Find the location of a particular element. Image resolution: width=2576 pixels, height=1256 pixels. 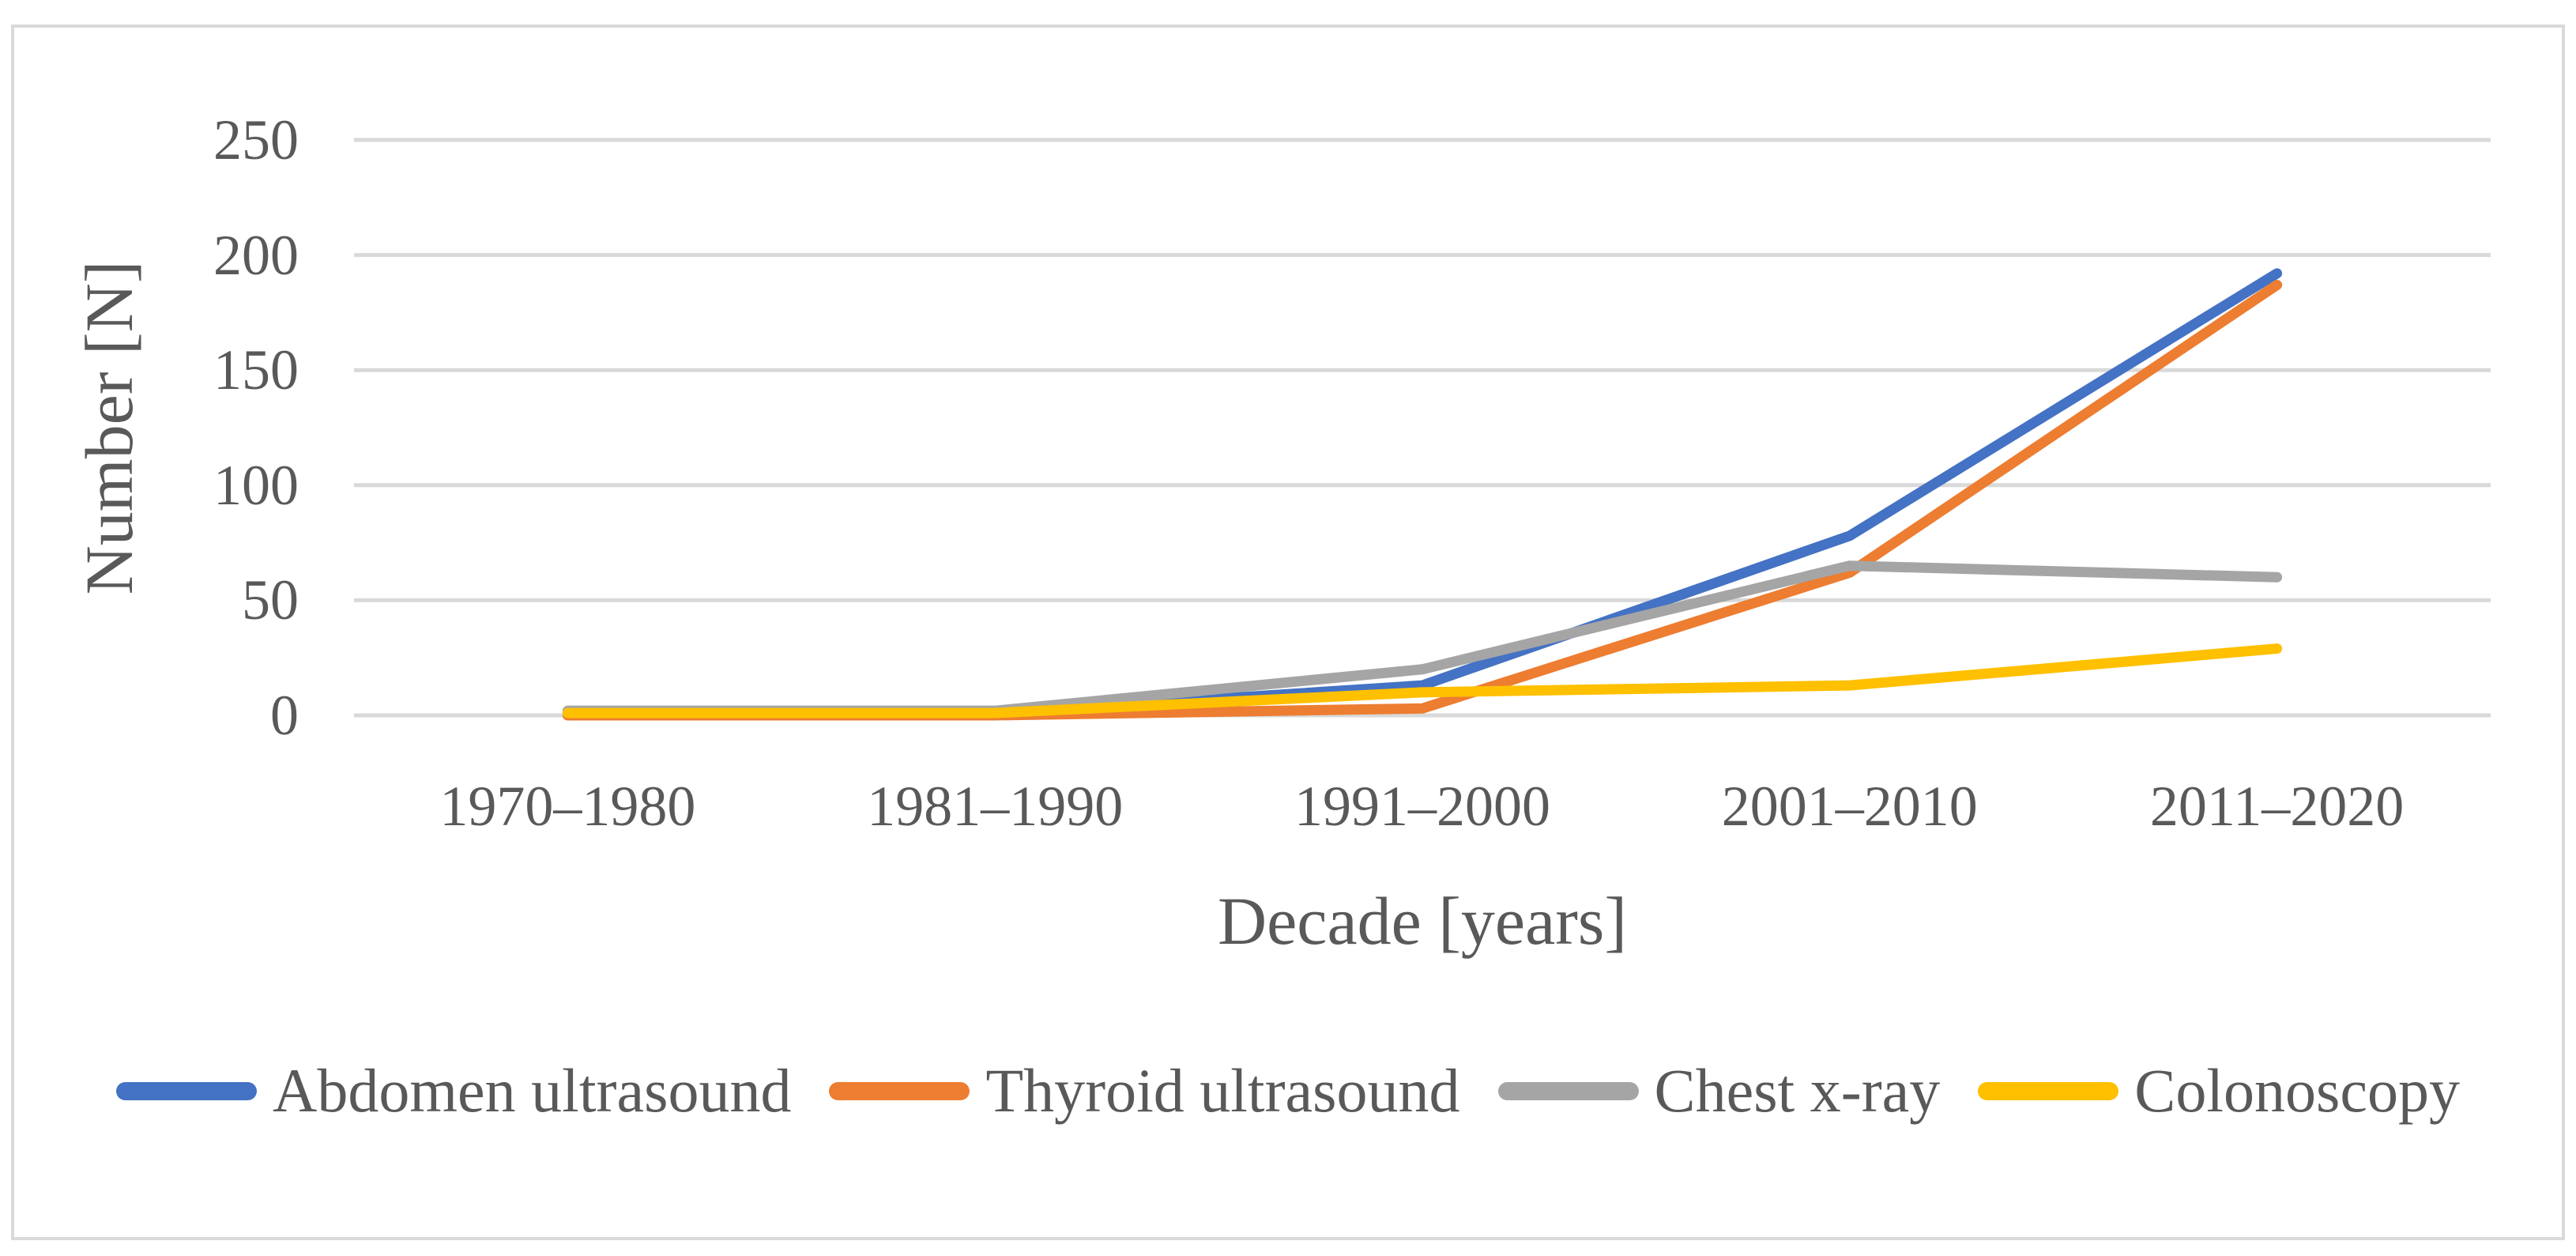

legend-item-thyroid-ultrasound: Thyroid ultrasound is located at coordinates (1144, 1090).